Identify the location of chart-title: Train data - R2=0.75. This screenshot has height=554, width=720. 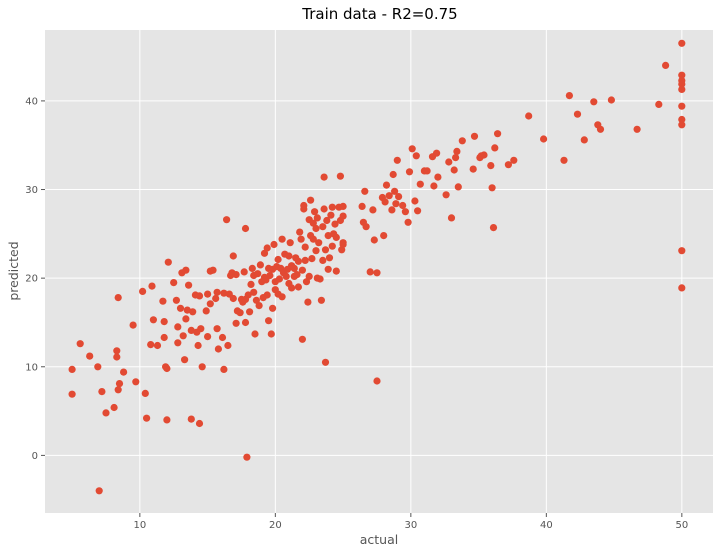
(379, 14).